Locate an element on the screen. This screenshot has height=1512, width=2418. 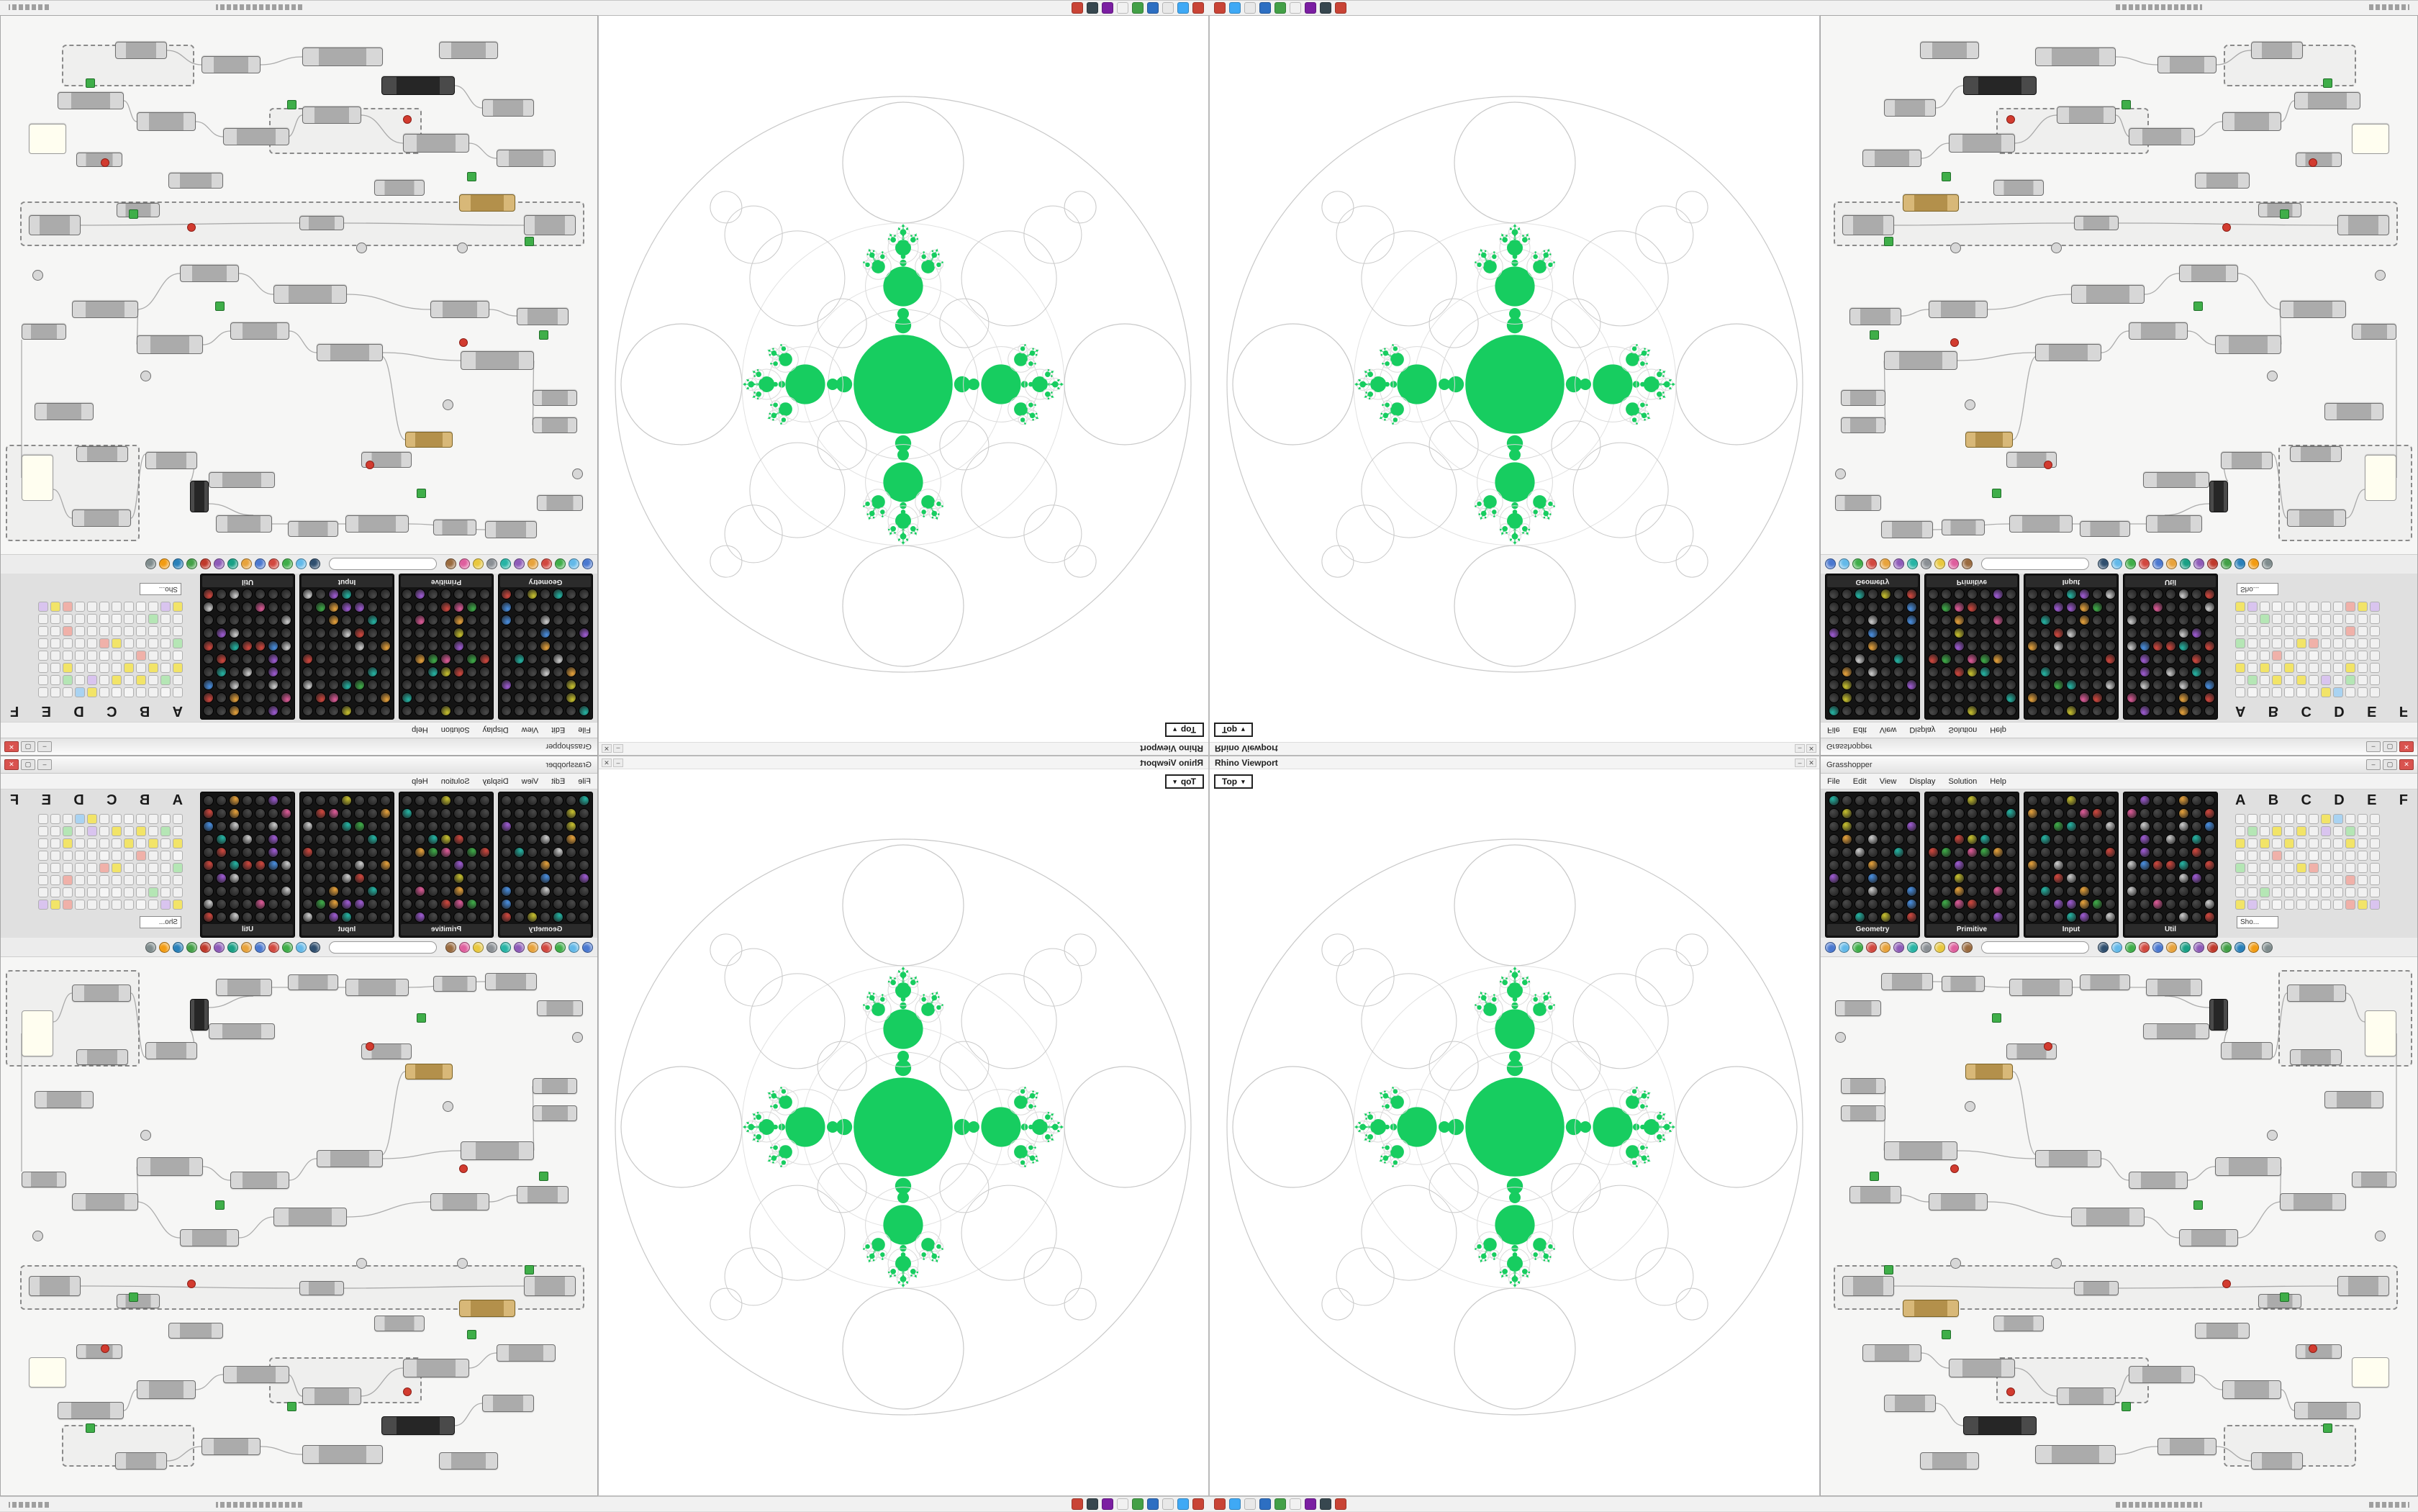
menu-item-solution: Solution is located at coordinates (455, 782).